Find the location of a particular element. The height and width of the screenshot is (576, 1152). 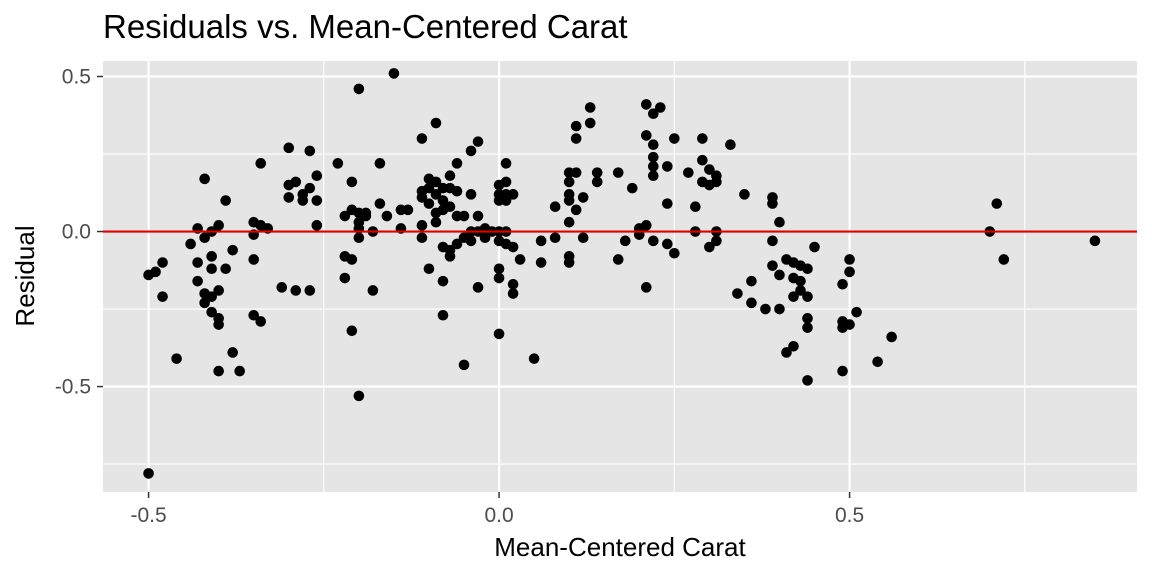

x-axis-ticks: -0.5 0.0 0.5 is located at coordinates (497, 509).